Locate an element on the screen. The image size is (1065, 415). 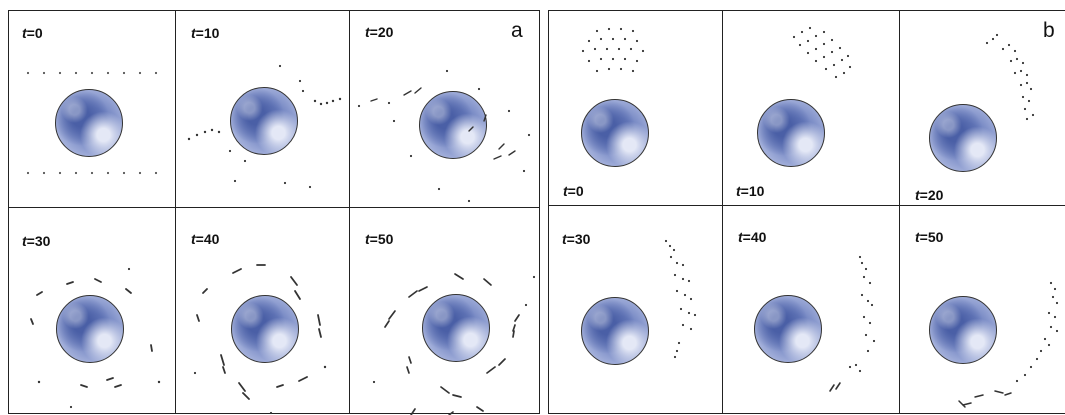
panel-letter-a: a is located at coordinates (517, 30).